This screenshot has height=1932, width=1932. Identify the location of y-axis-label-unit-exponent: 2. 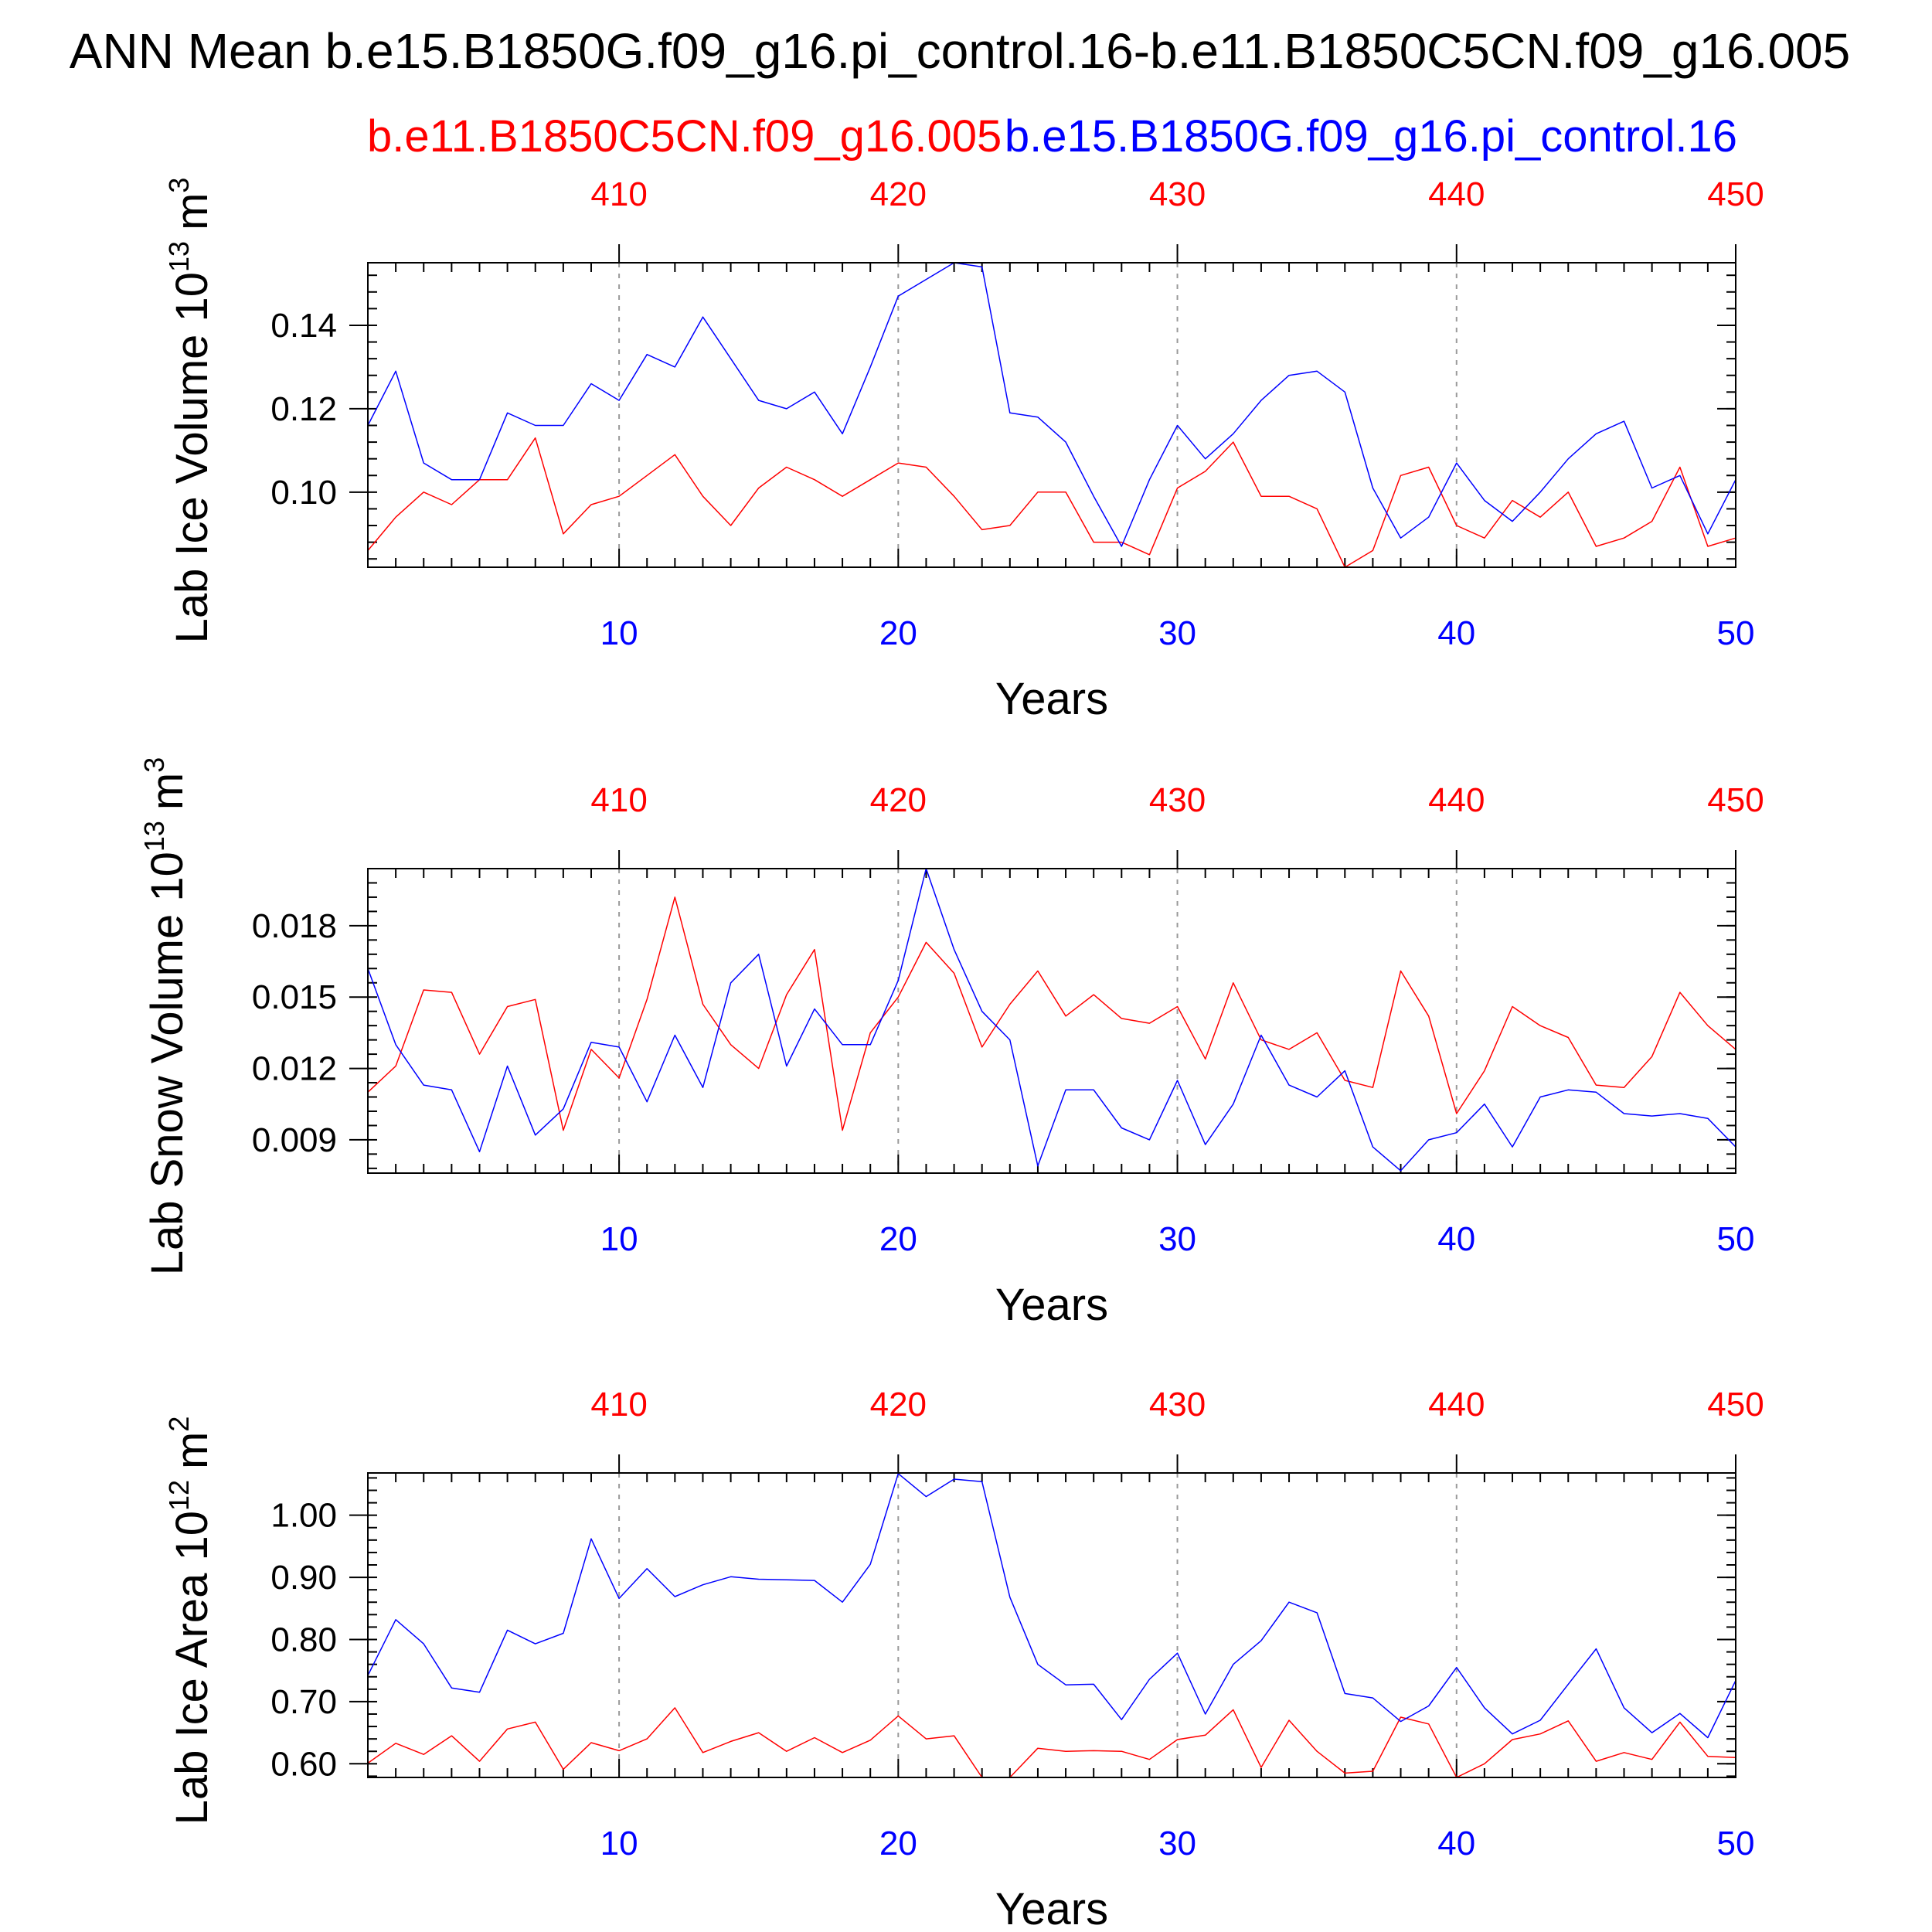
(179, 1425).